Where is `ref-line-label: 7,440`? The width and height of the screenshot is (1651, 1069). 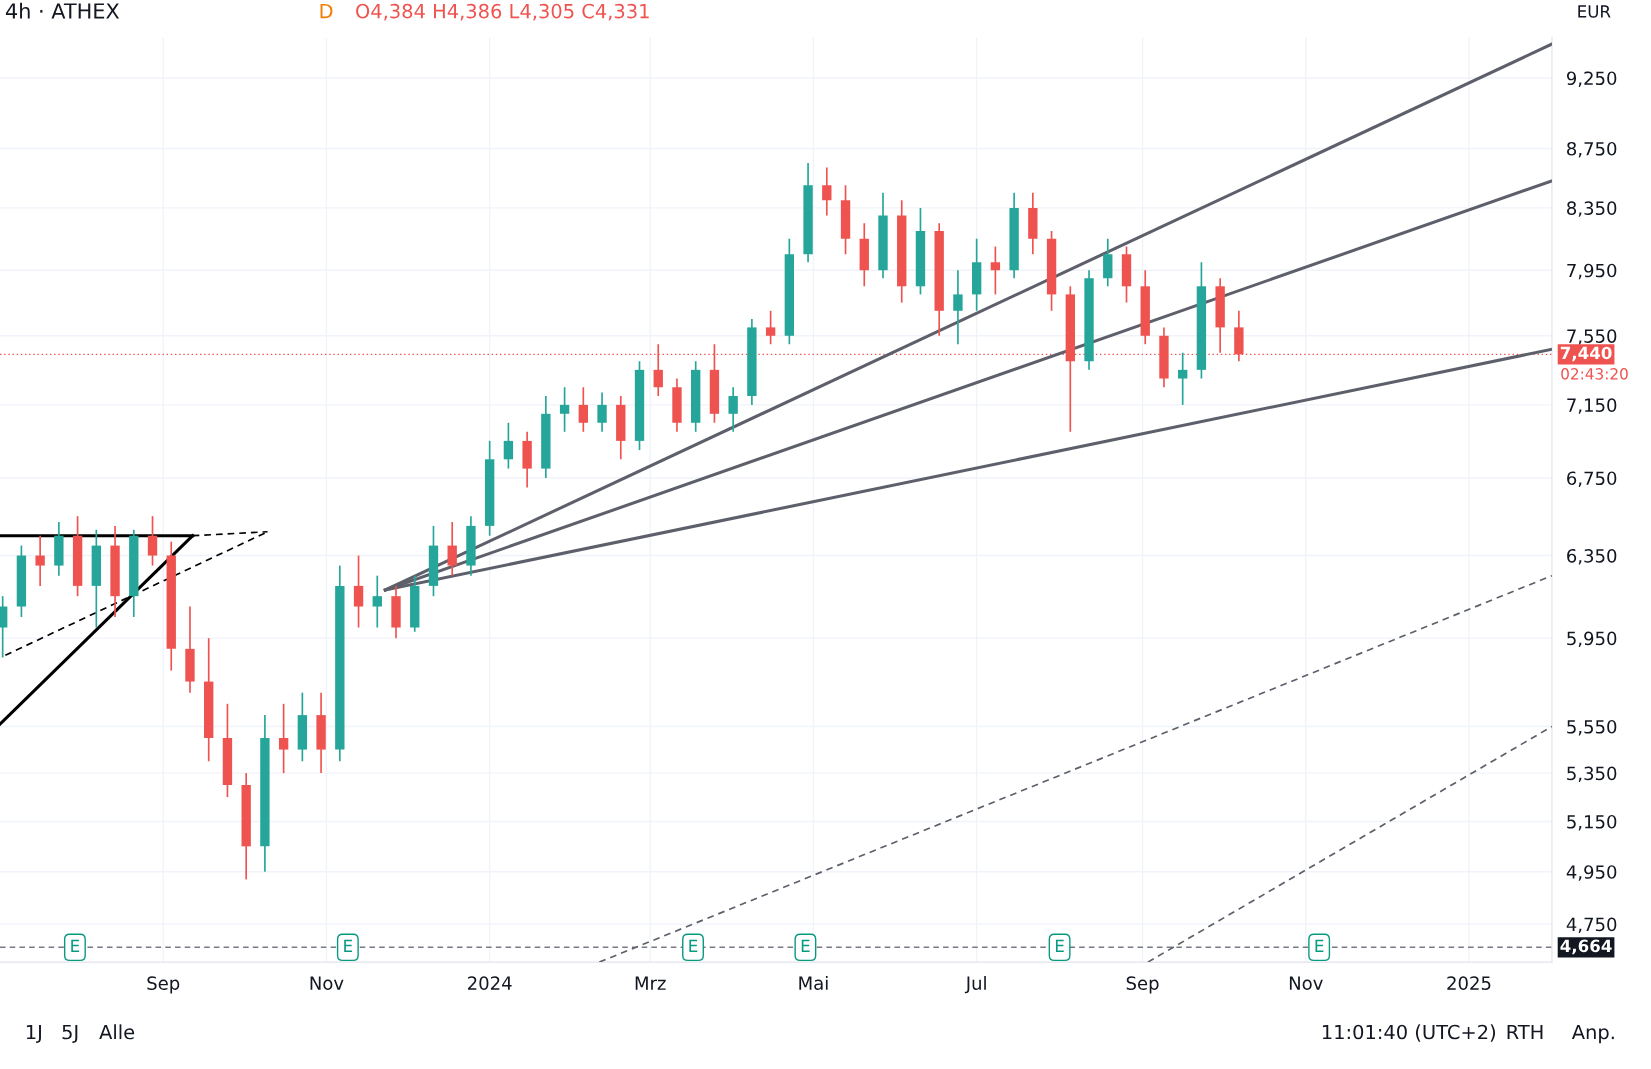 ref-line-label: 7,440 is located at coordinates (1586, 354).